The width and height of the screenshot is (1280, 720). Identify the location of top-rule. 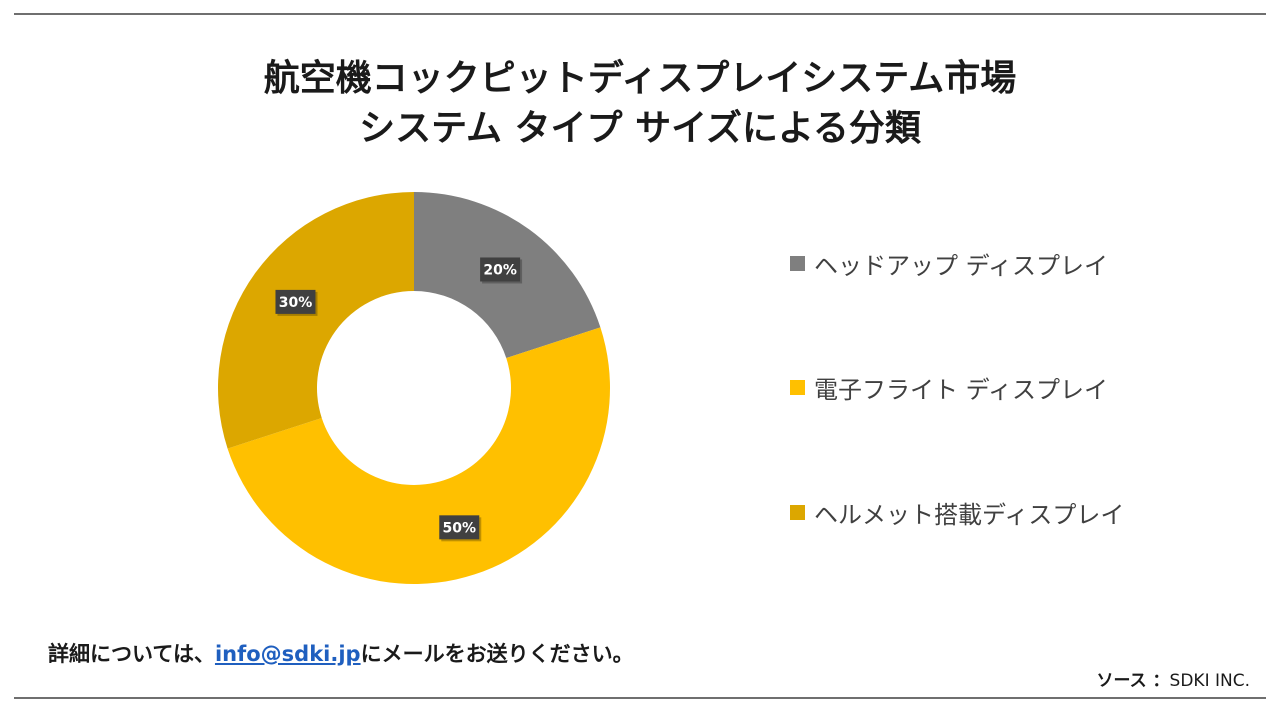
(640, 14).